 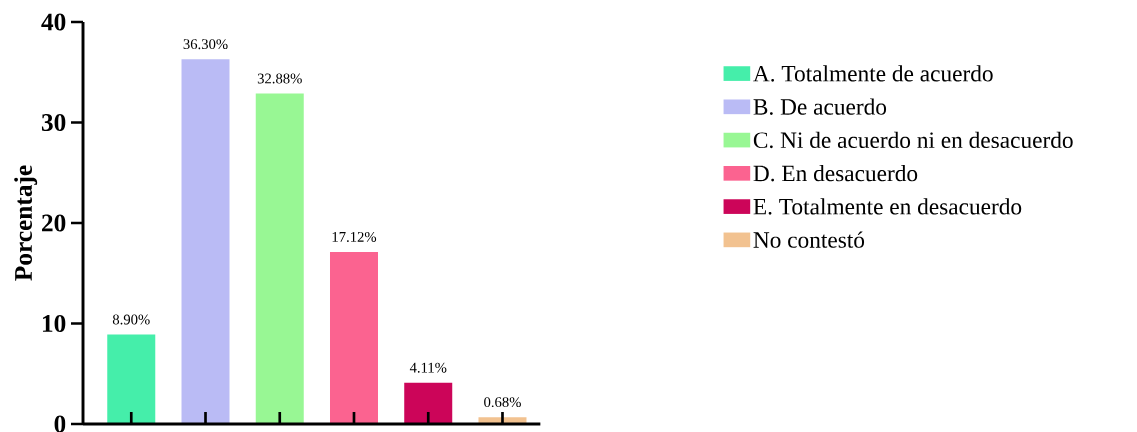 What do you see at coordinates (60, 423) in the screenshot?
I see `y-tick-label: 0` at bounding box center [60, 423].